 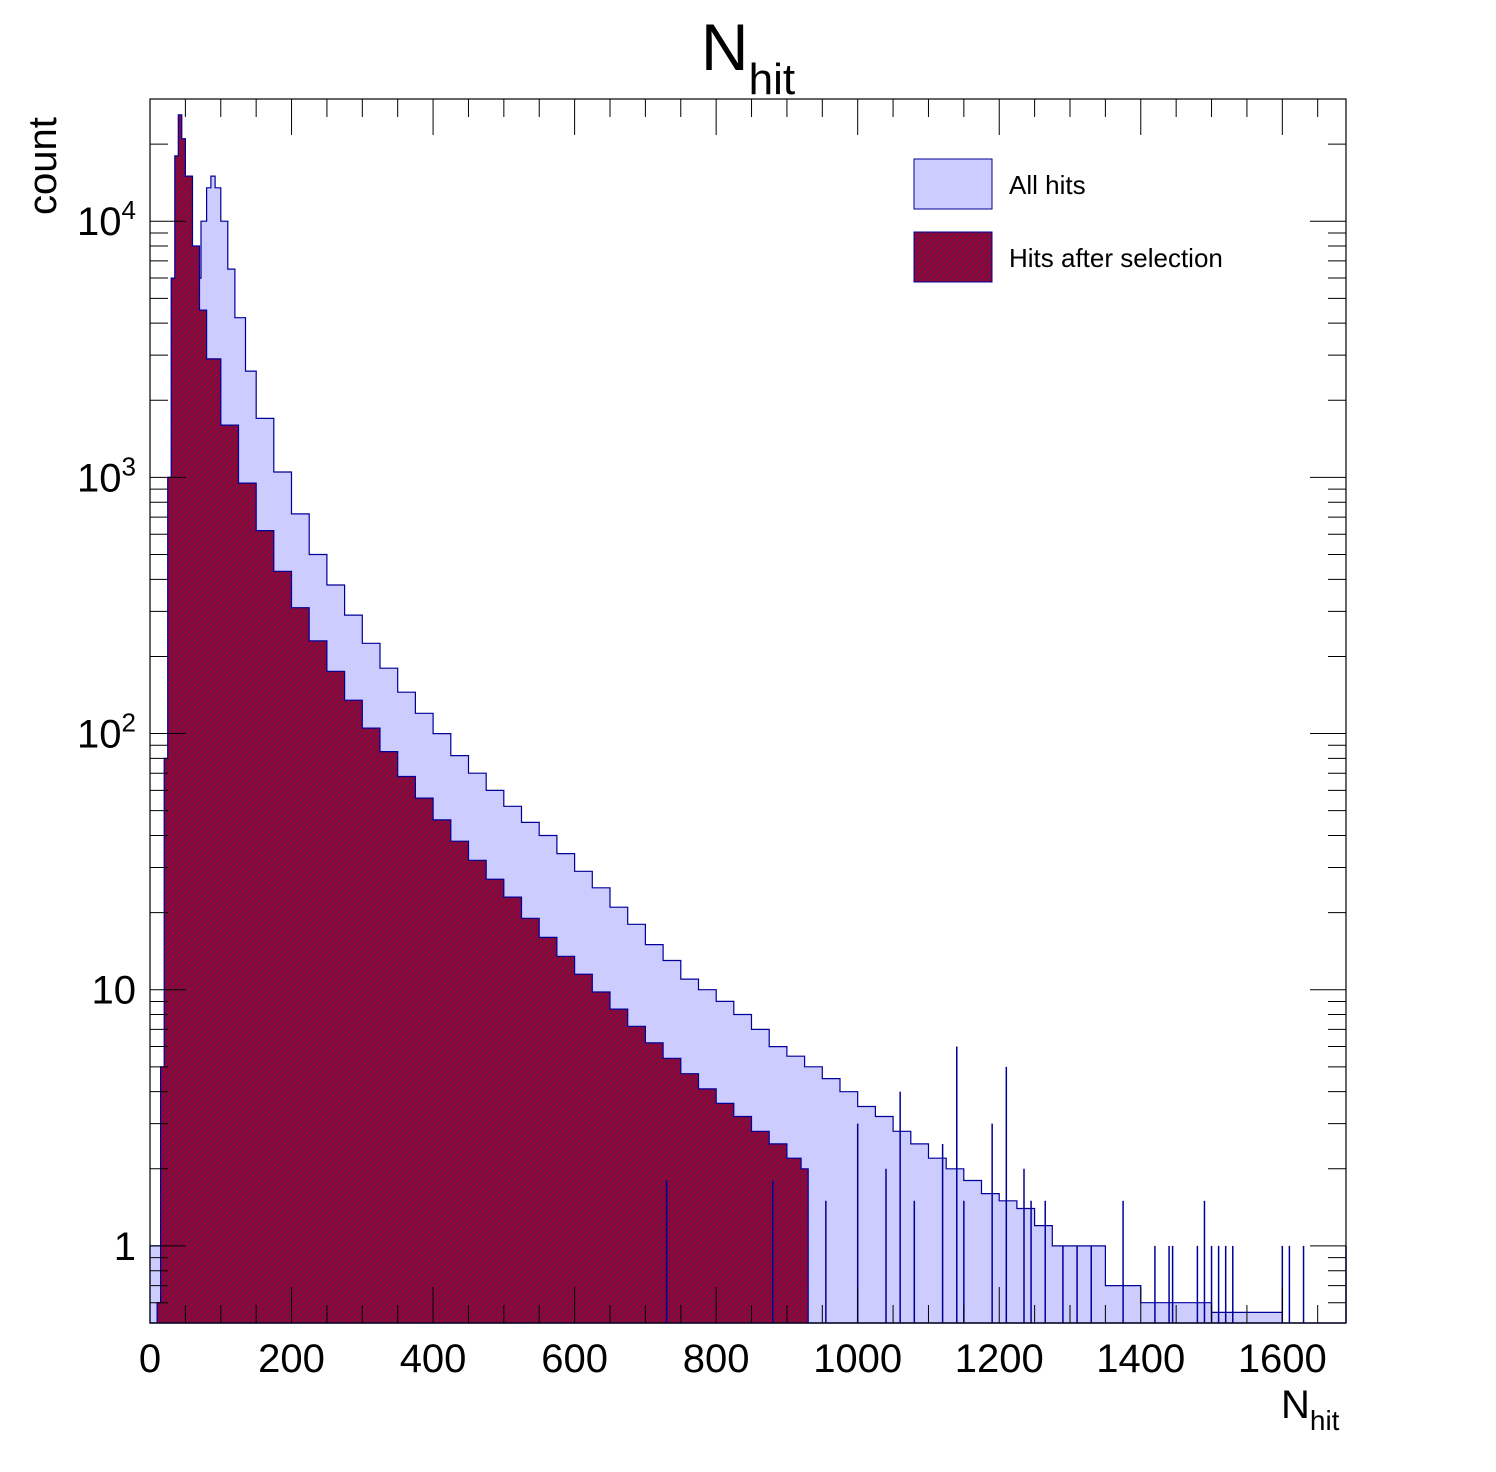 What do you see at coordinates (1325, 1420) in the screenshot?
I see `x-axis-label-sub: hit` at bounding box center [1325, 1420].